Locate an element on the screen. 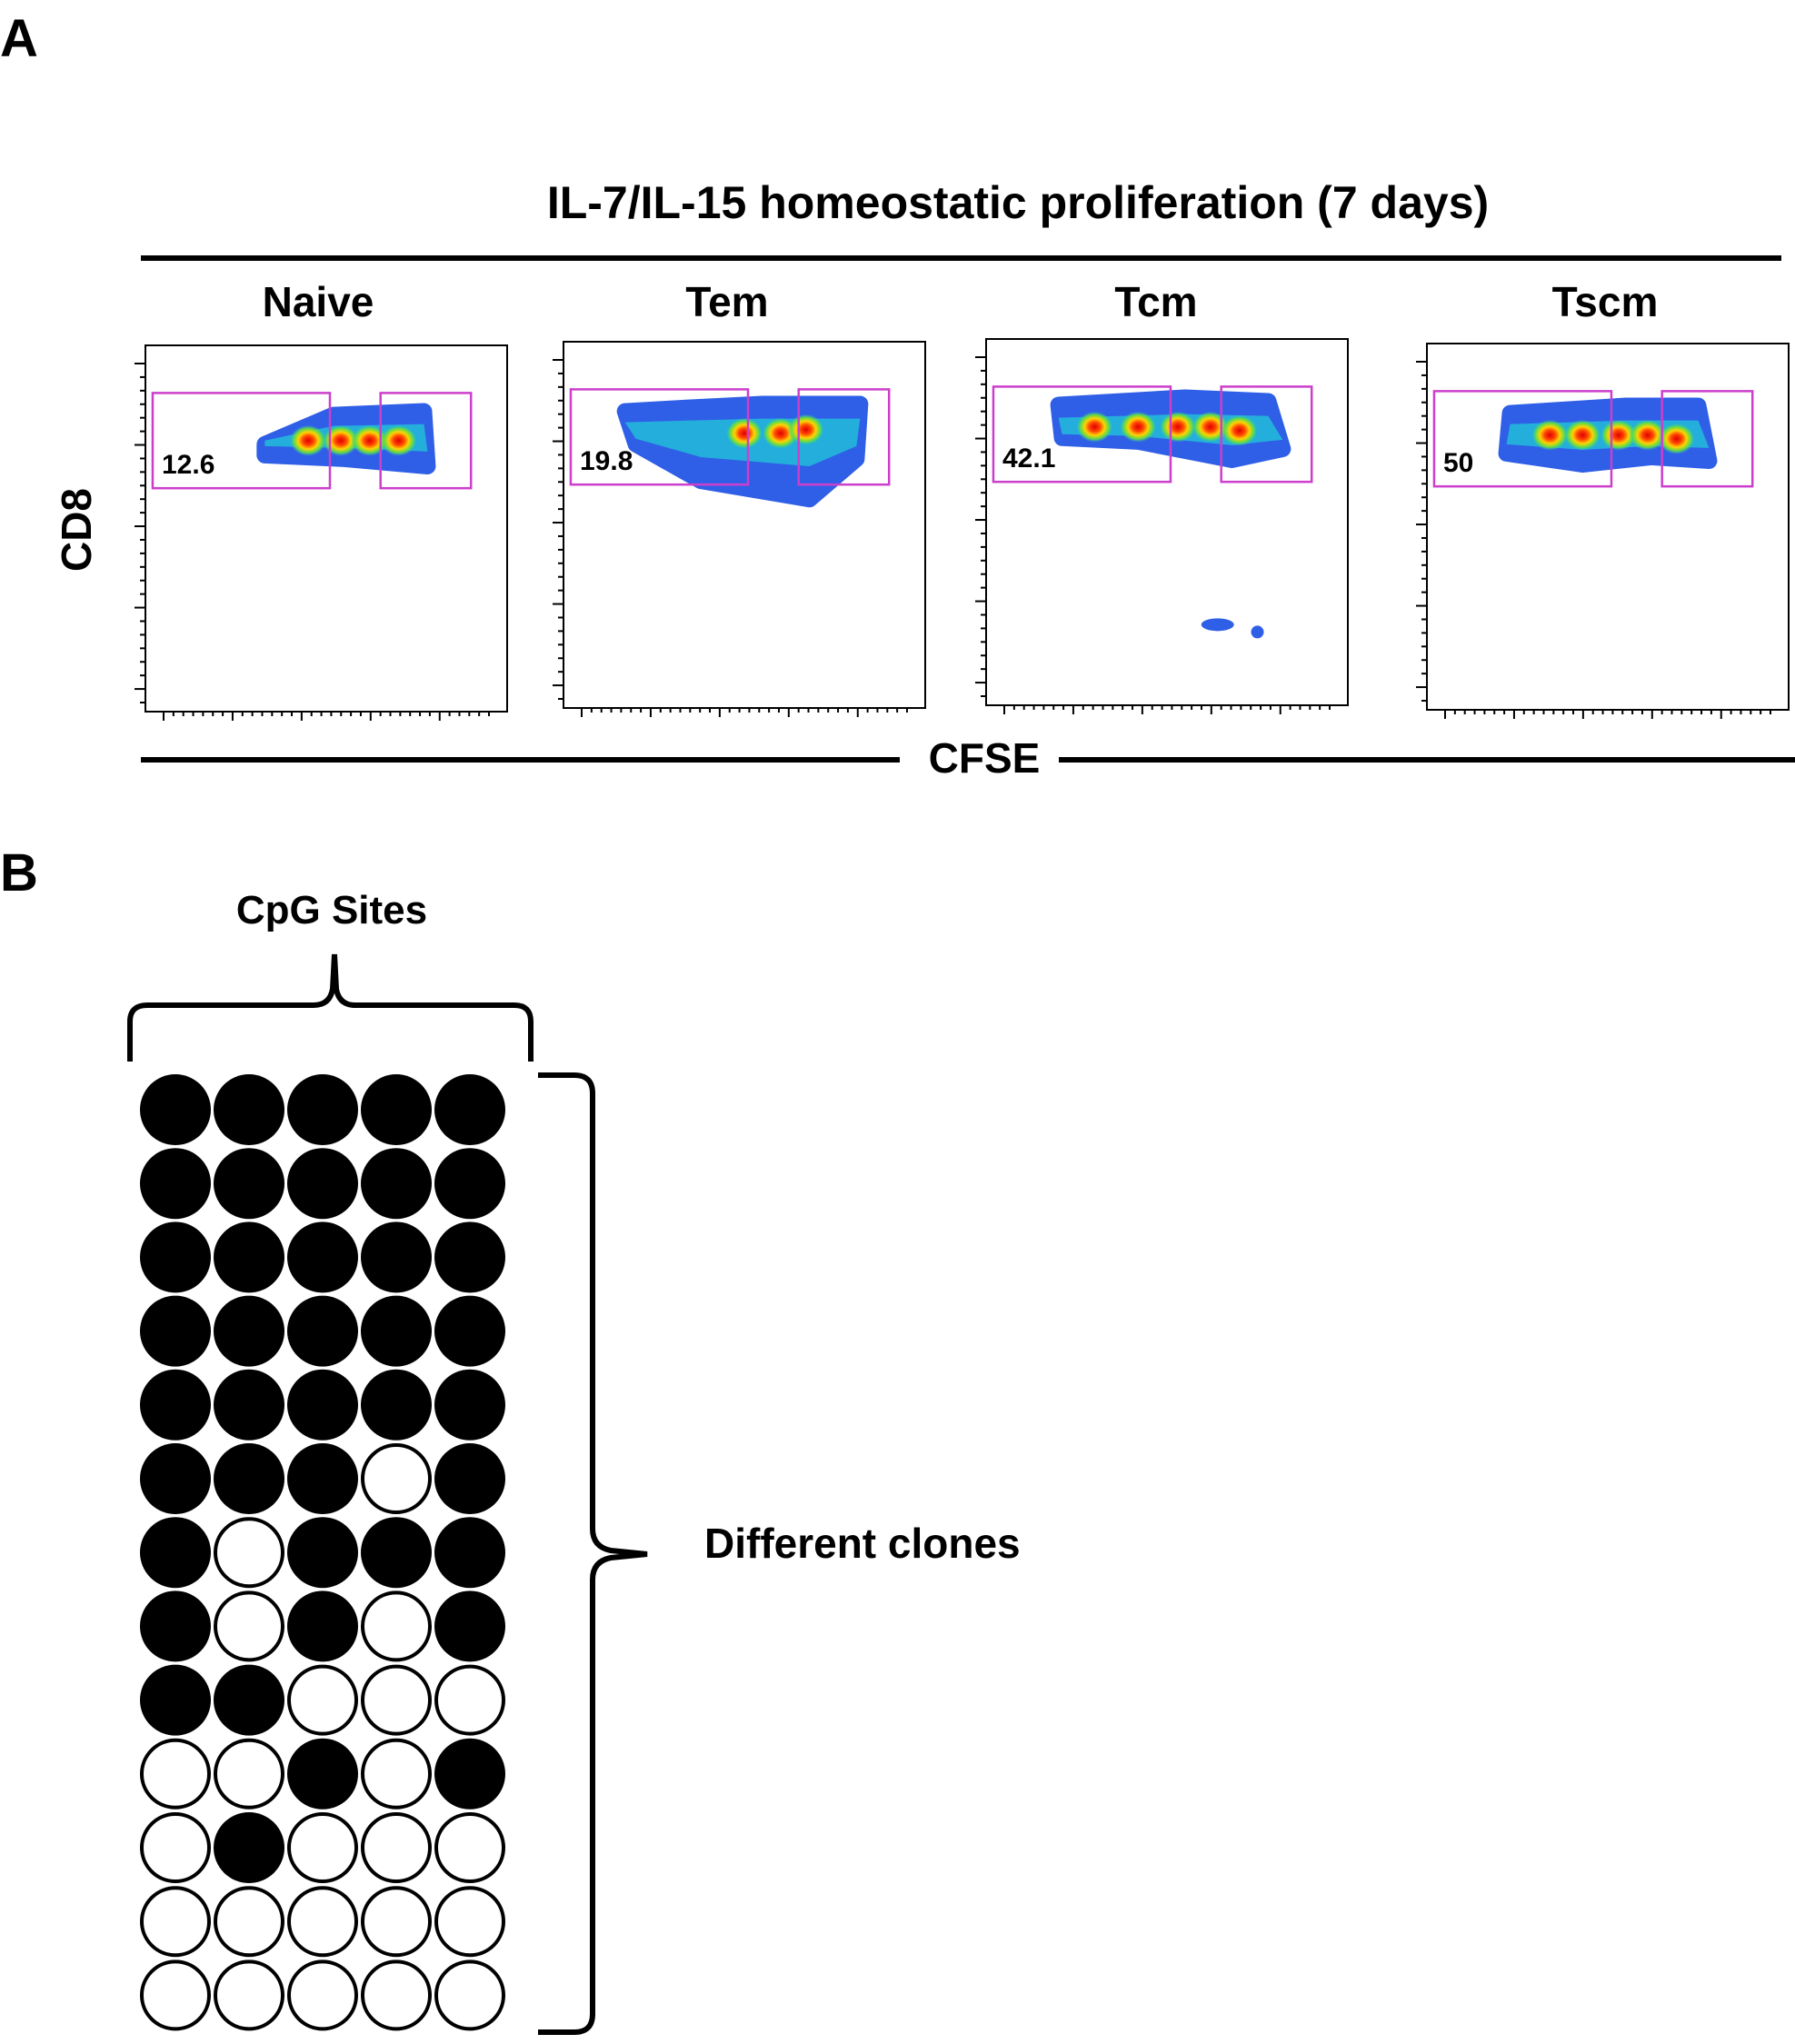 Image resolution: width=1795 pixels, height=2044 pixels. flow-plot-tem: Tem 19.8 is located at coordinates (739, 498).